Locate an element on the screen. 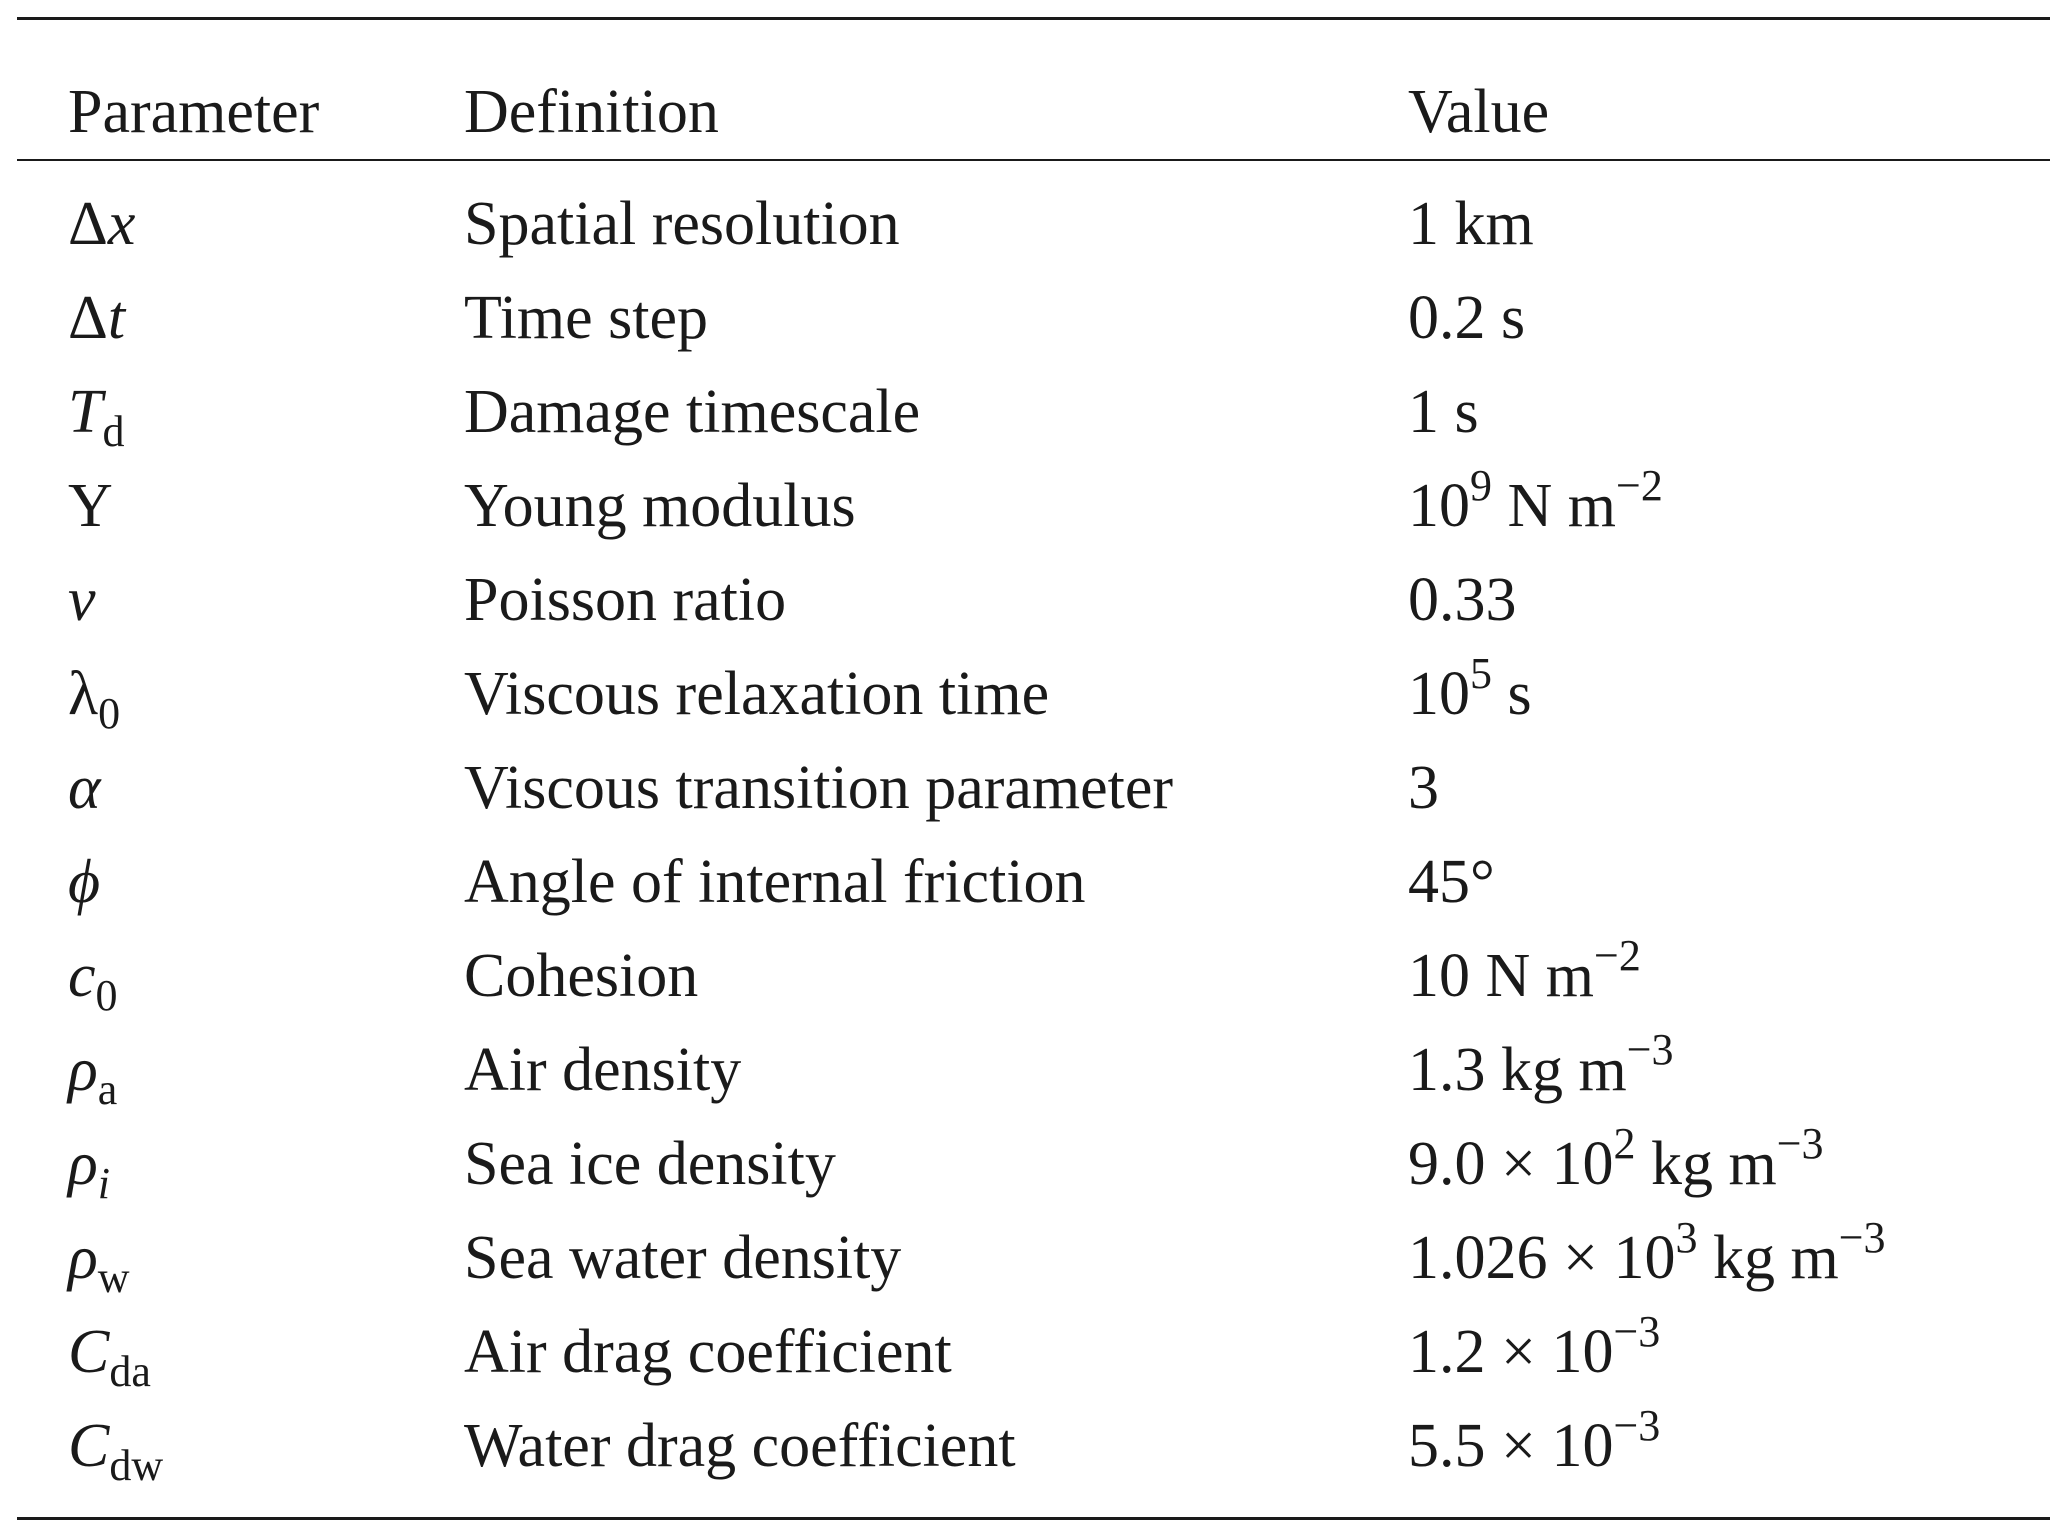 This screenshot has width=2067, height=1539. parameter-definition: Sea water density is located at coordinates (683, 1258).